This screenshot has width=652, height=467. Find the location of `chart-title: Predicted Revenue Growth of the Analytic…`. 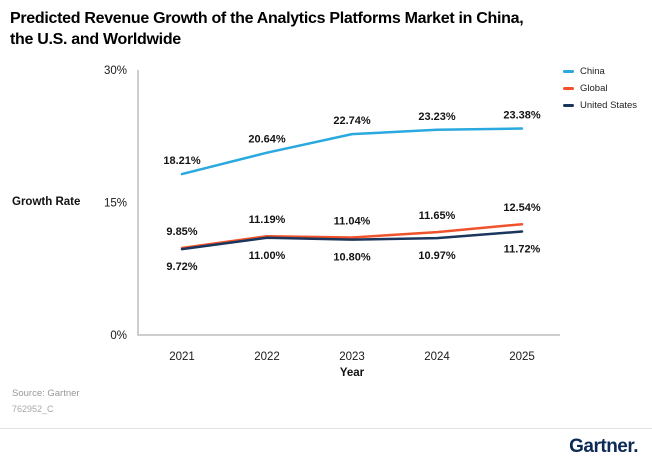

chart-title: Predicted Revenue Growth of the Analytic… is located at coordinates (320, 29).